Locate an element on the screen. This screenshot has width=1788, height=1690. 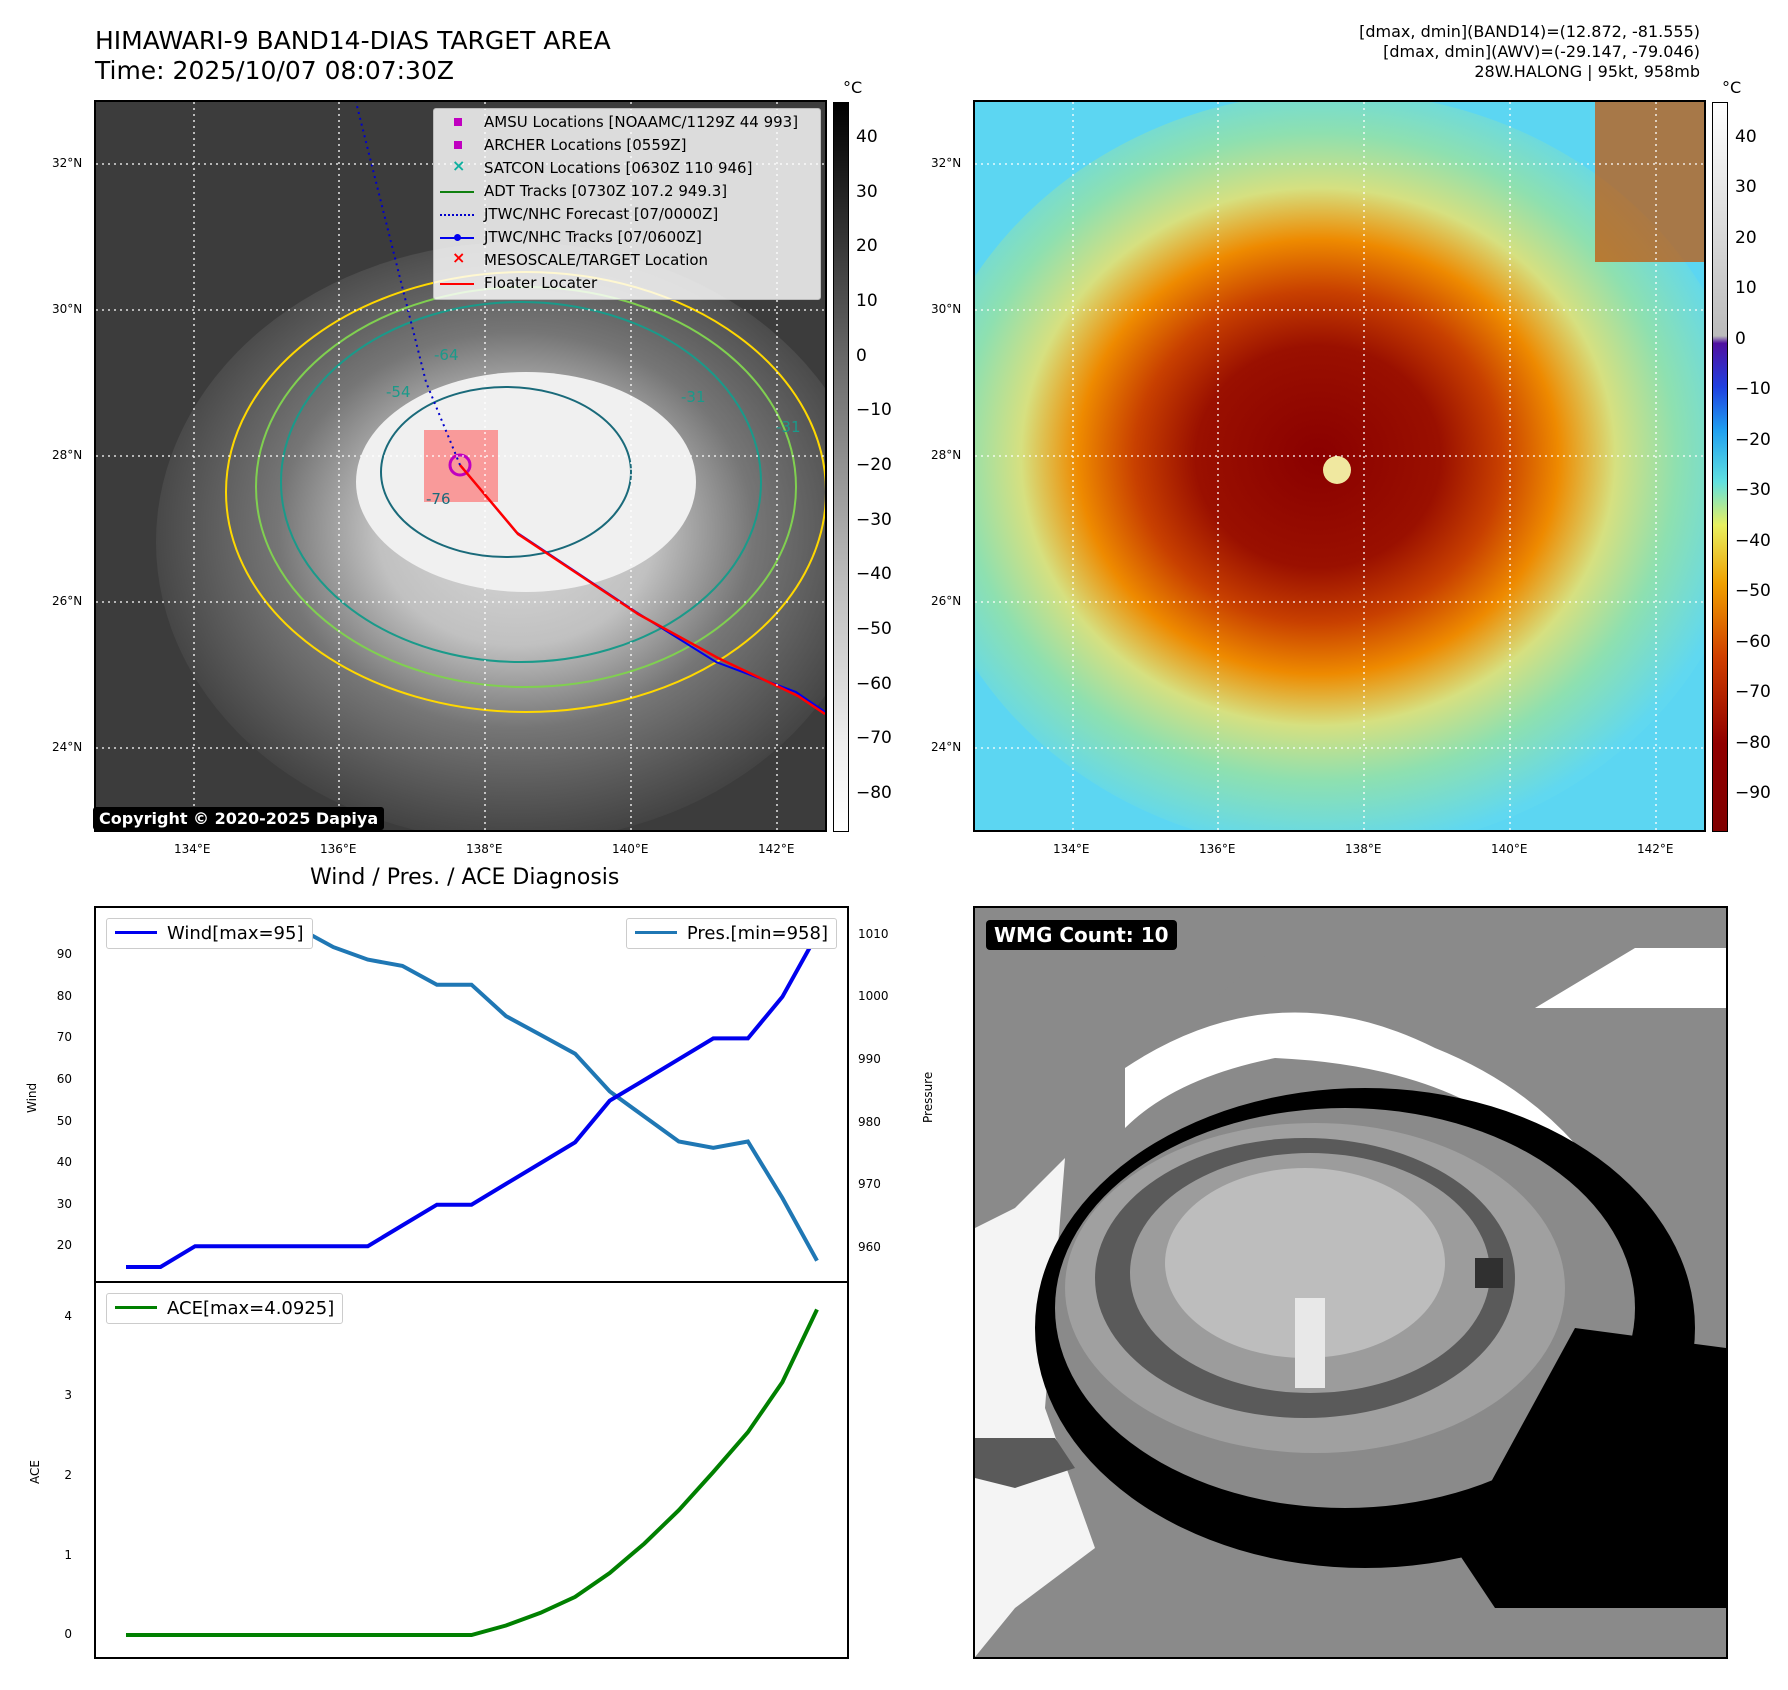
legend-item-forecast: JTWC/NHC Forecast [07/0000Z] is located at coordinates (627, 215).